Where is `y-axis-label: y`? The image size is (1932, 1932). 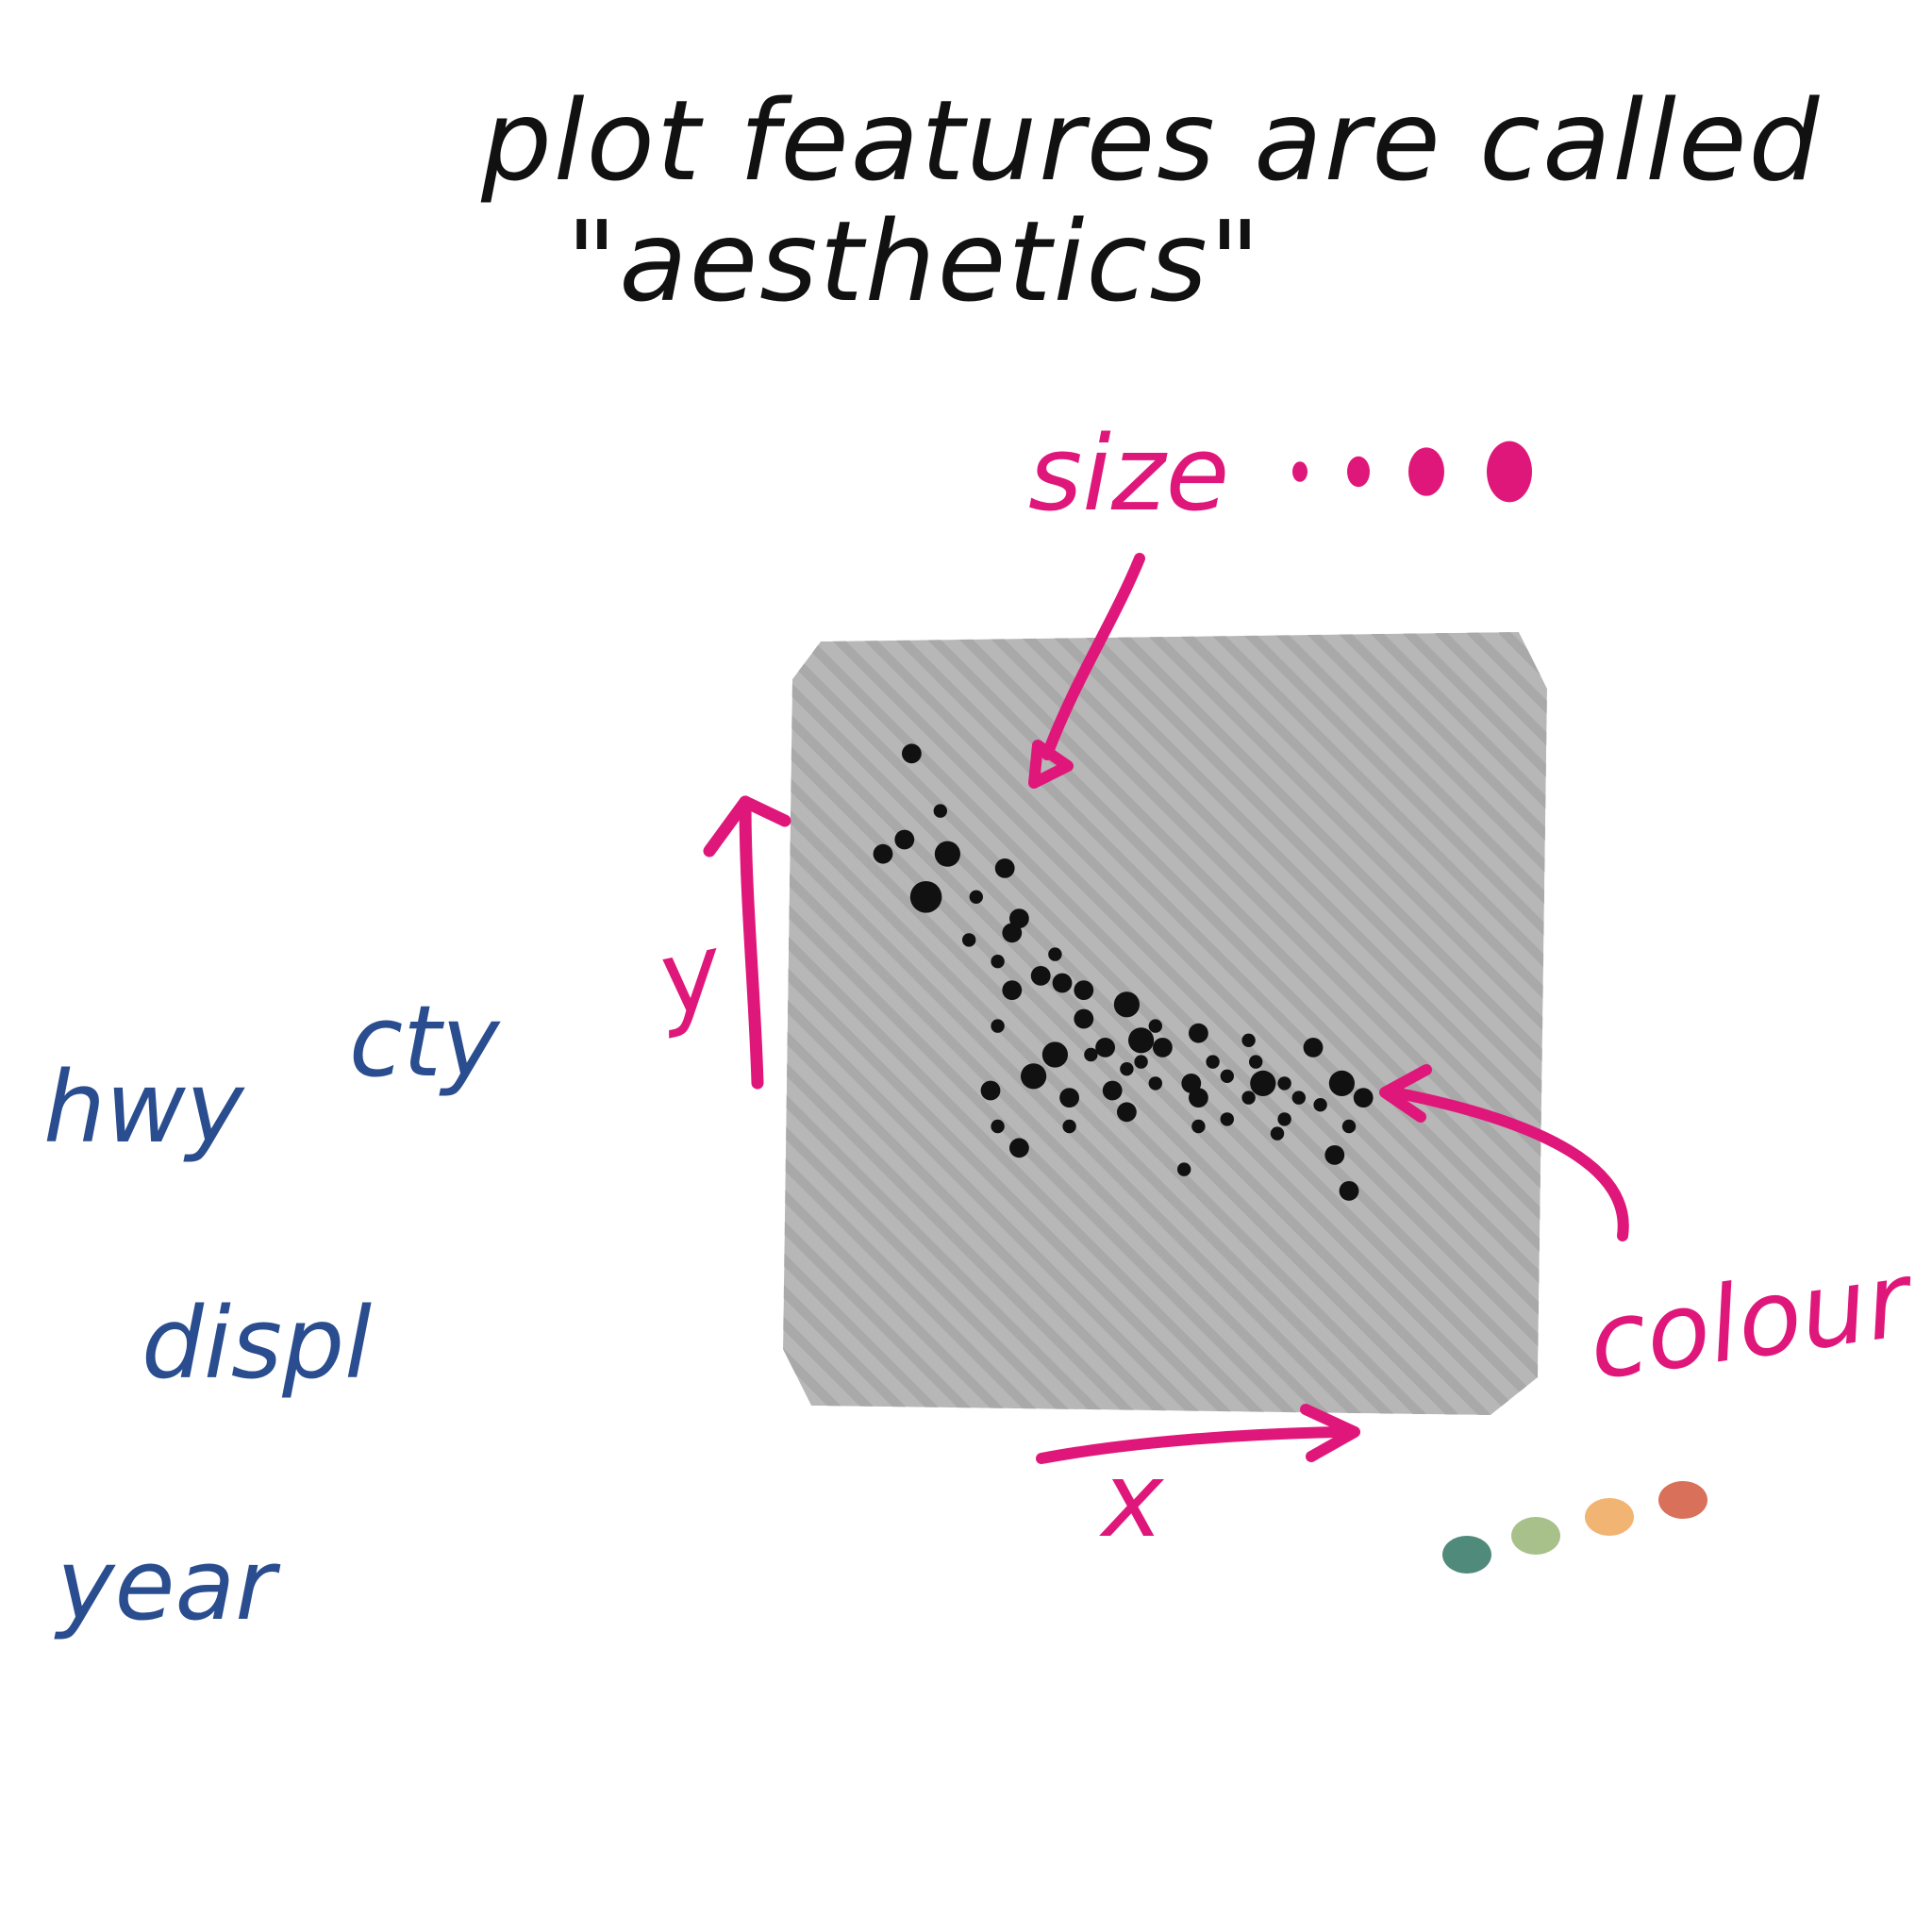
y-axis-label: y is located at coordinates (689, 975).